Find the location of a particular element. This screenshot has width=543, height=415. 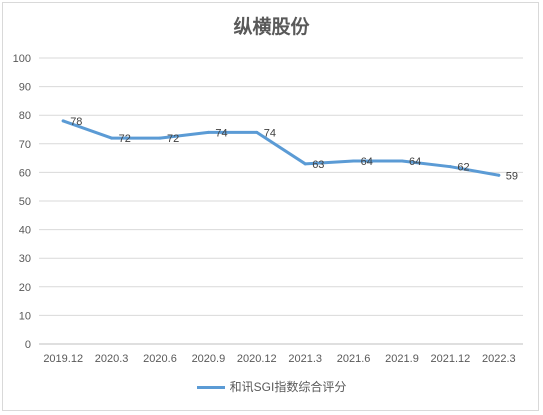

y-tick-label: 50 is located at coordinates (25, 202).